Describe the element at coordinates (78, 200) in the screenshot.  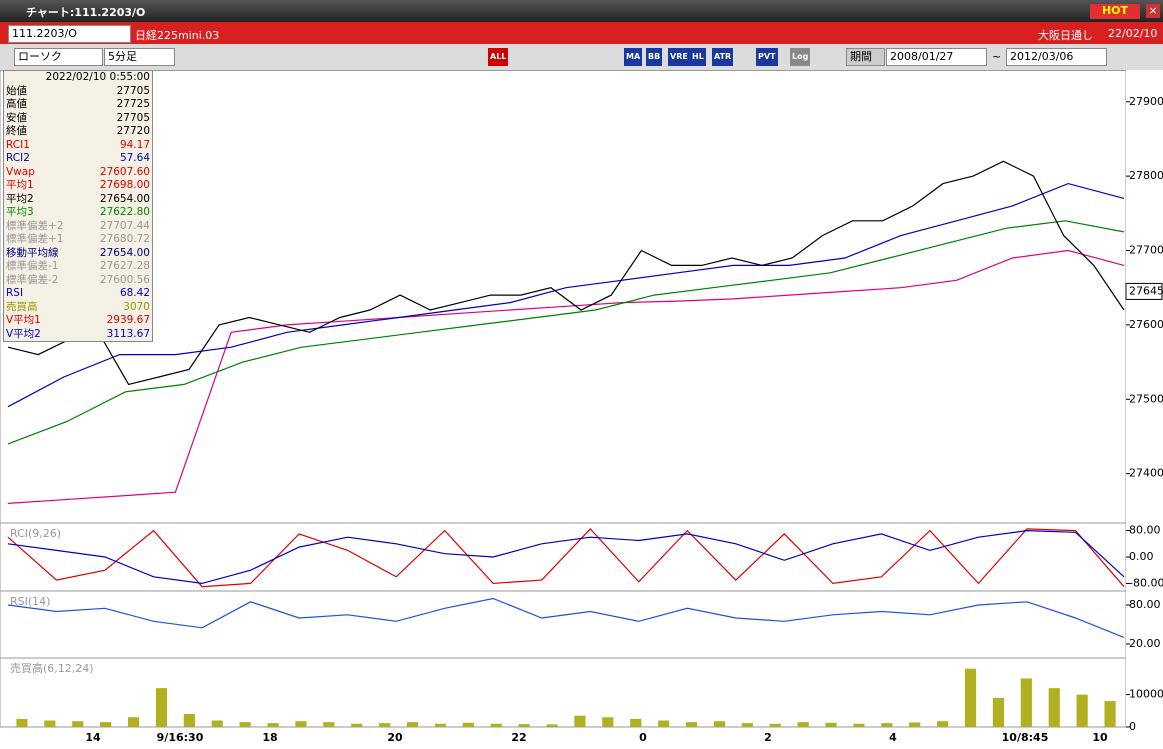
I see `info-row: 平均2 27654.00` at that location.